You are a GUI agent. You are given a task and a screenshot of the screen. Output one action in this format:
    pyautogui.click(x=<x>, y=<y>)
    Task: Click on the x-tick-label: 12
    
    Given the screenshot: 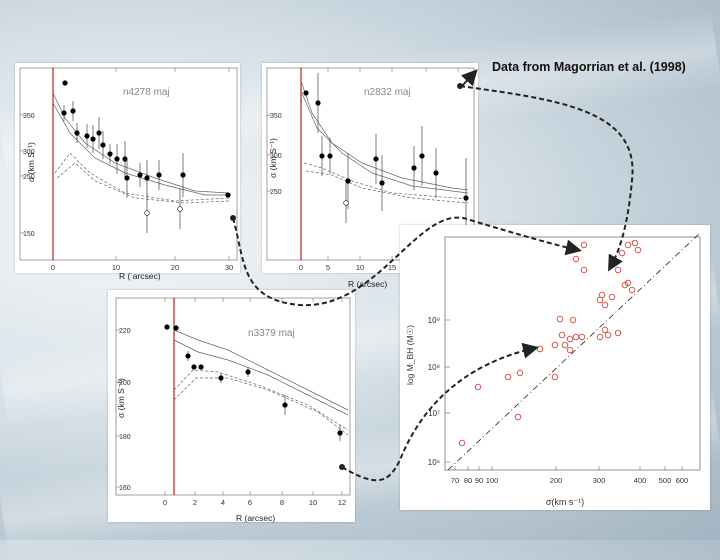 What is the action you would take?
    pyautogui.click(x=342, y=502)
    